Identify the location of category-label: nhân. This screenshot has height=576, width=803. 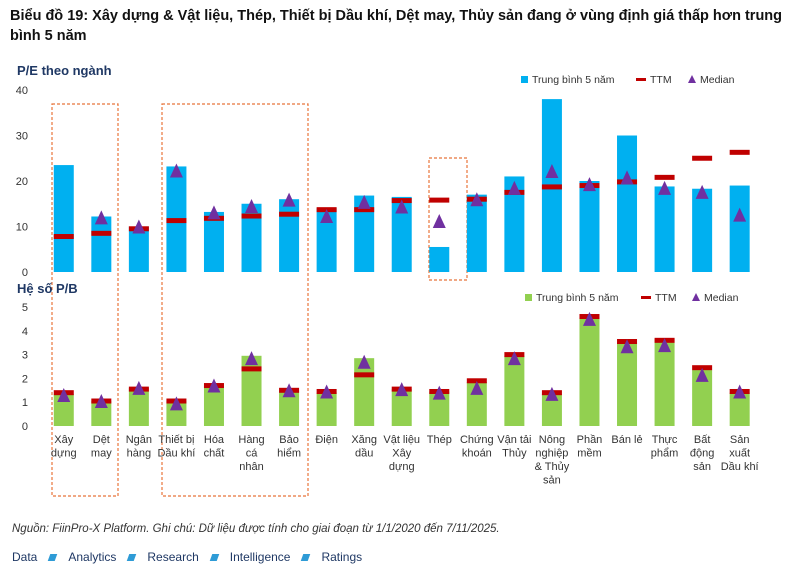
(251, 467).